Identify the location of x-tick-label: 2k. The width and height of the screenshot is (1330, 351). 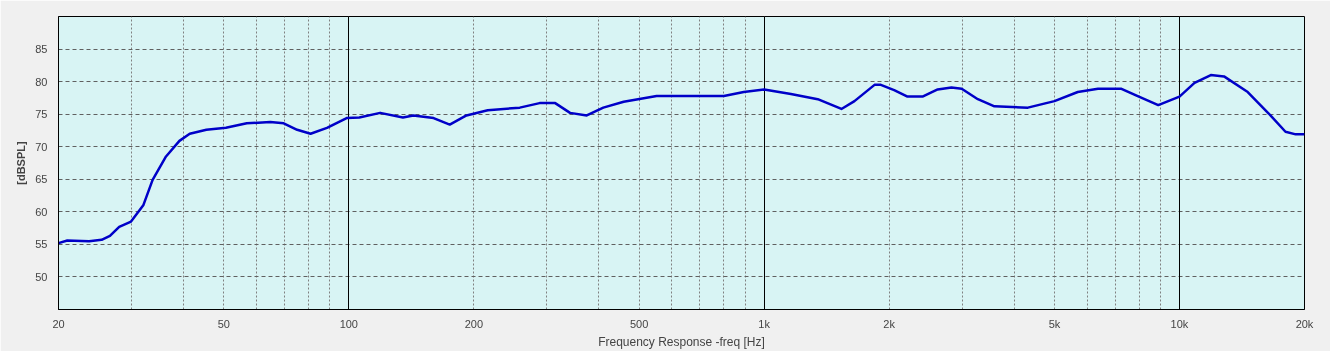
(889, 323).